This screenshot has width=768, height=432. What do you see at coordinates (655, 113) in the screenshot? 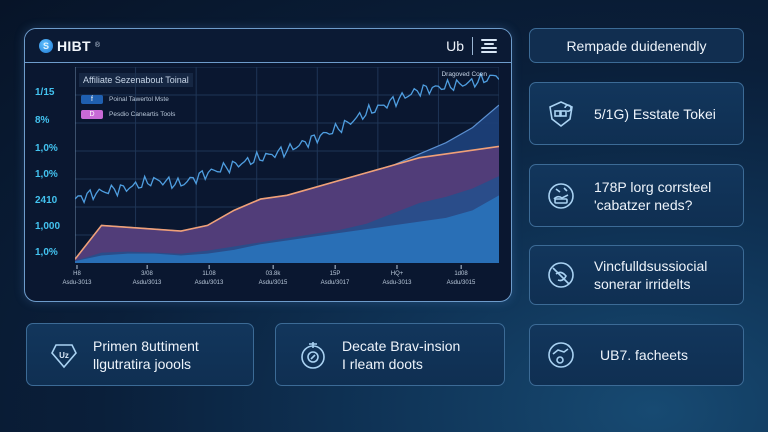
I see `card-label: 5/1G) Esstate Tokei` at bounding box center [655, 113].